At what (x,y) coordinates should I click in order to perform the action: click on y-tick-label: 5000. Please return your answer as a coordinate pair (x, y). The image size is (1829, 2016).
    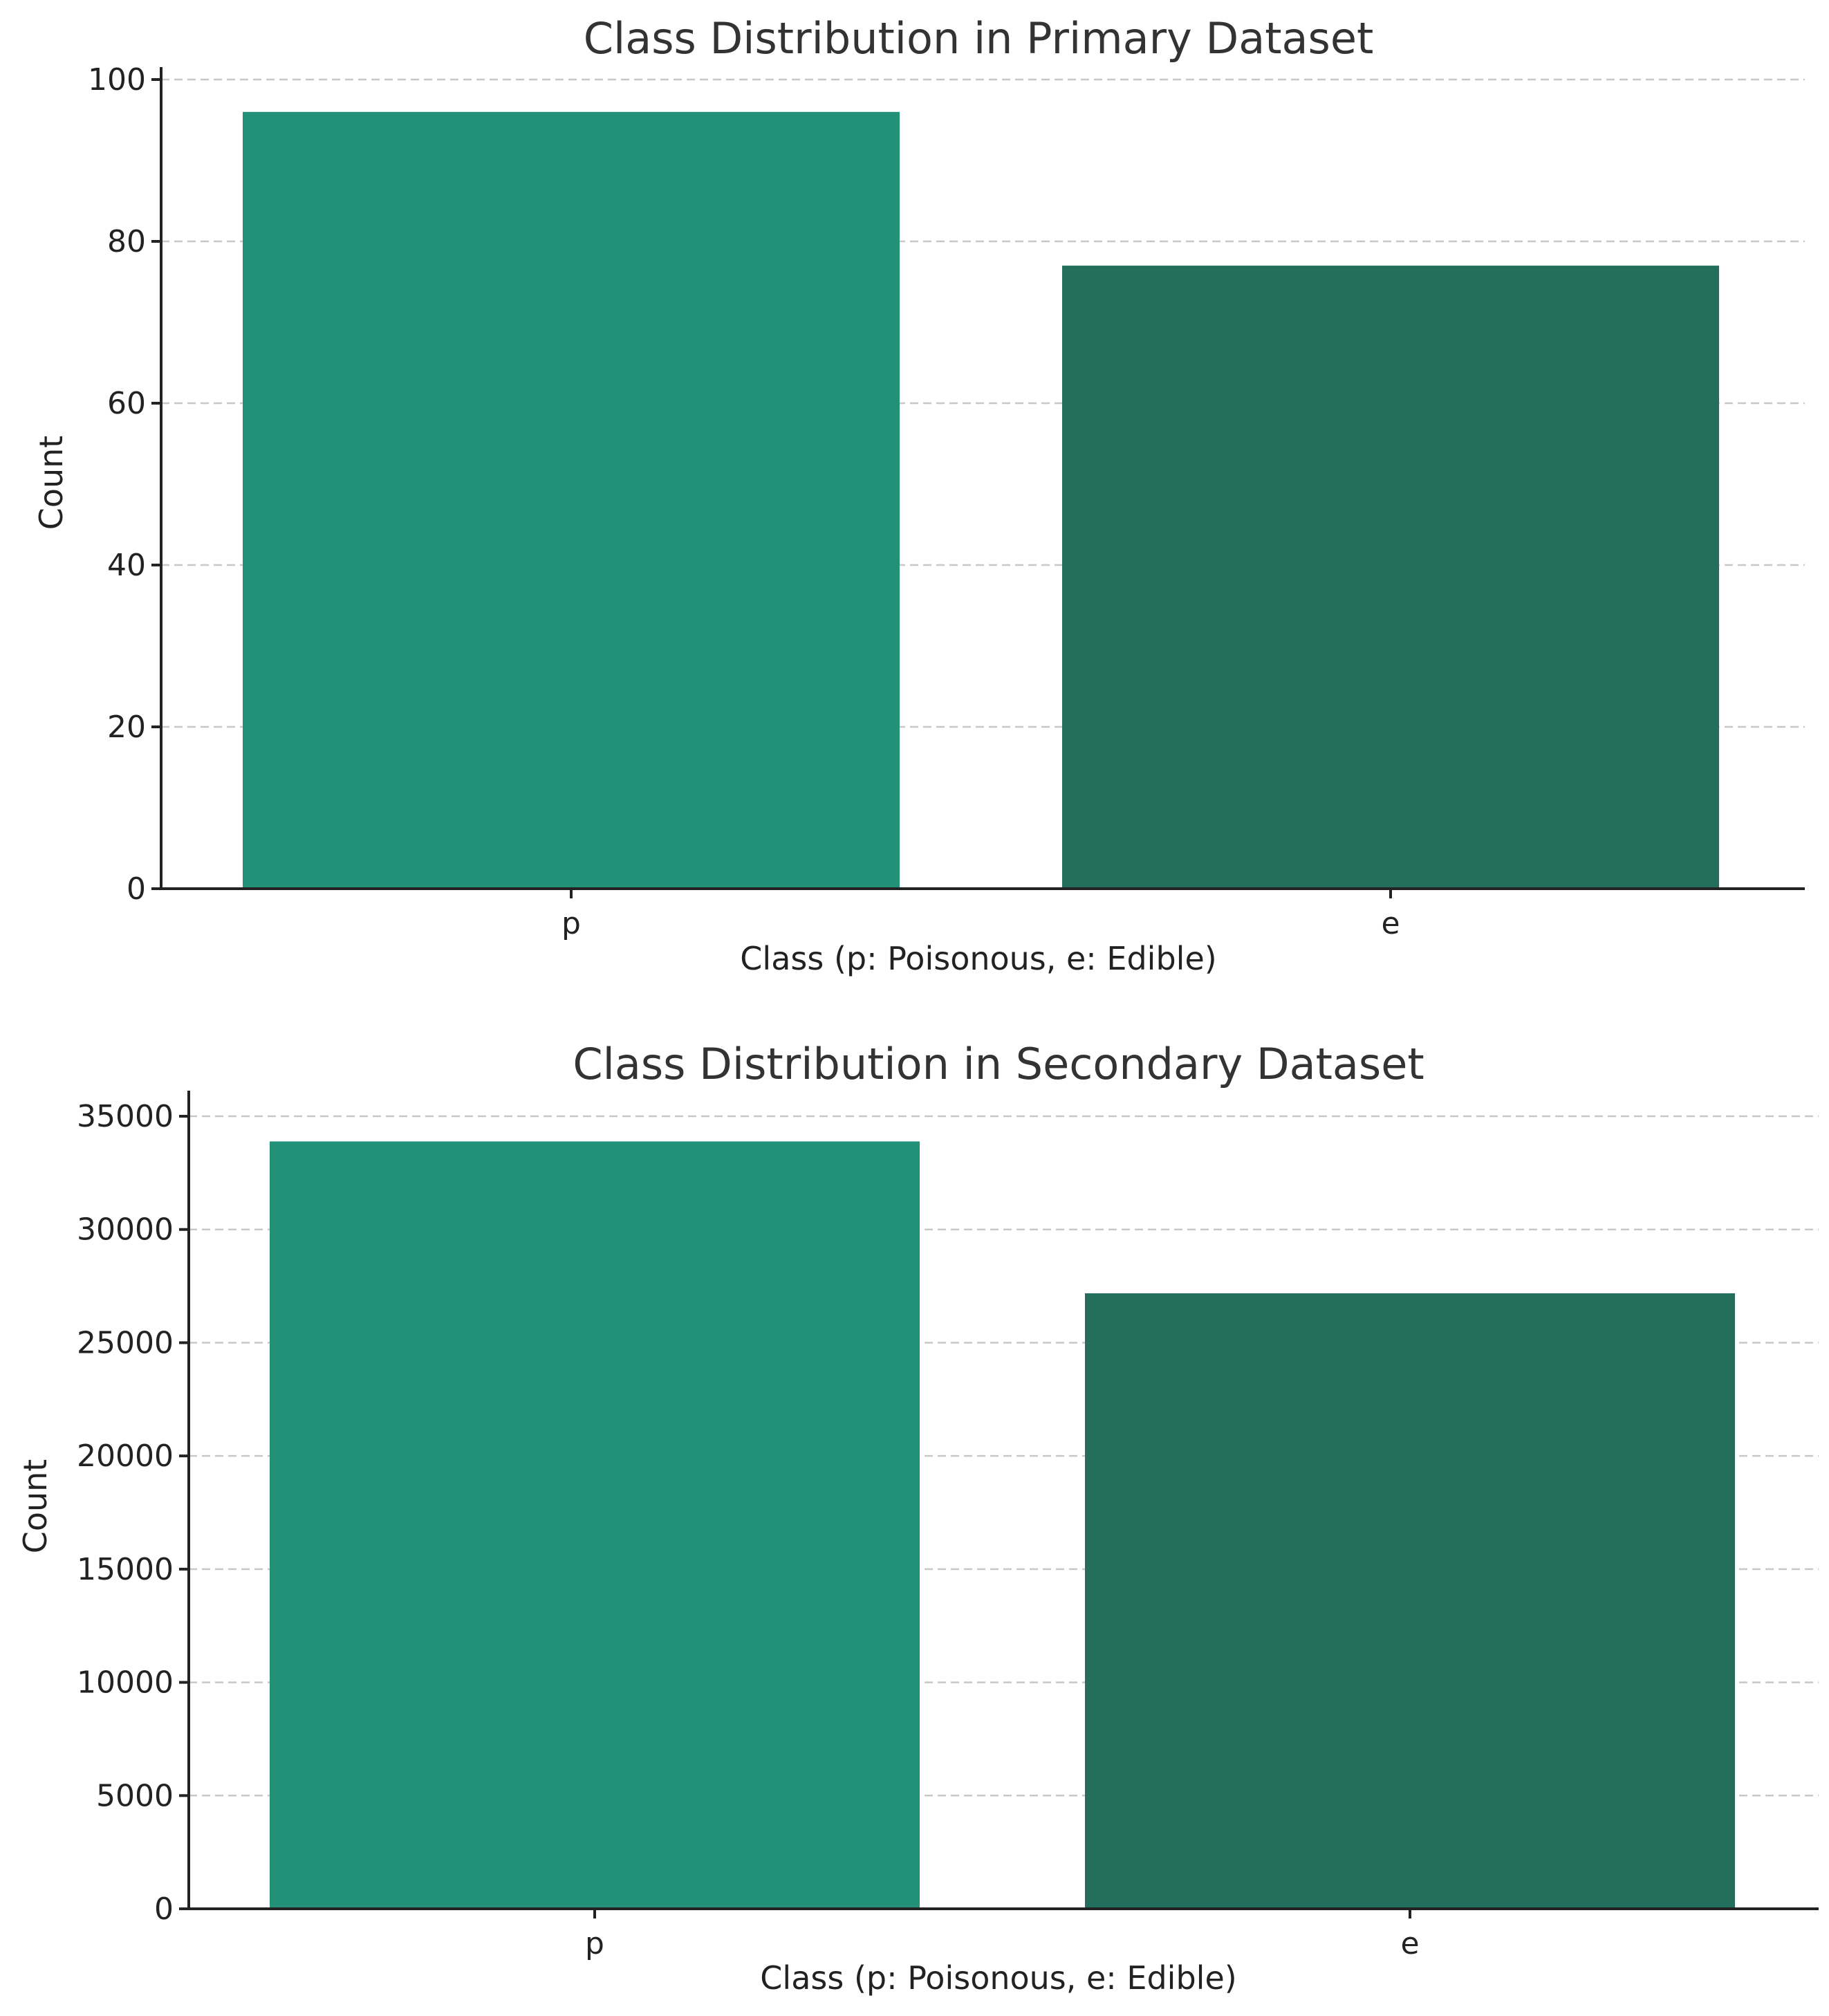
    Looking at the image, I should click on (135, 1795).